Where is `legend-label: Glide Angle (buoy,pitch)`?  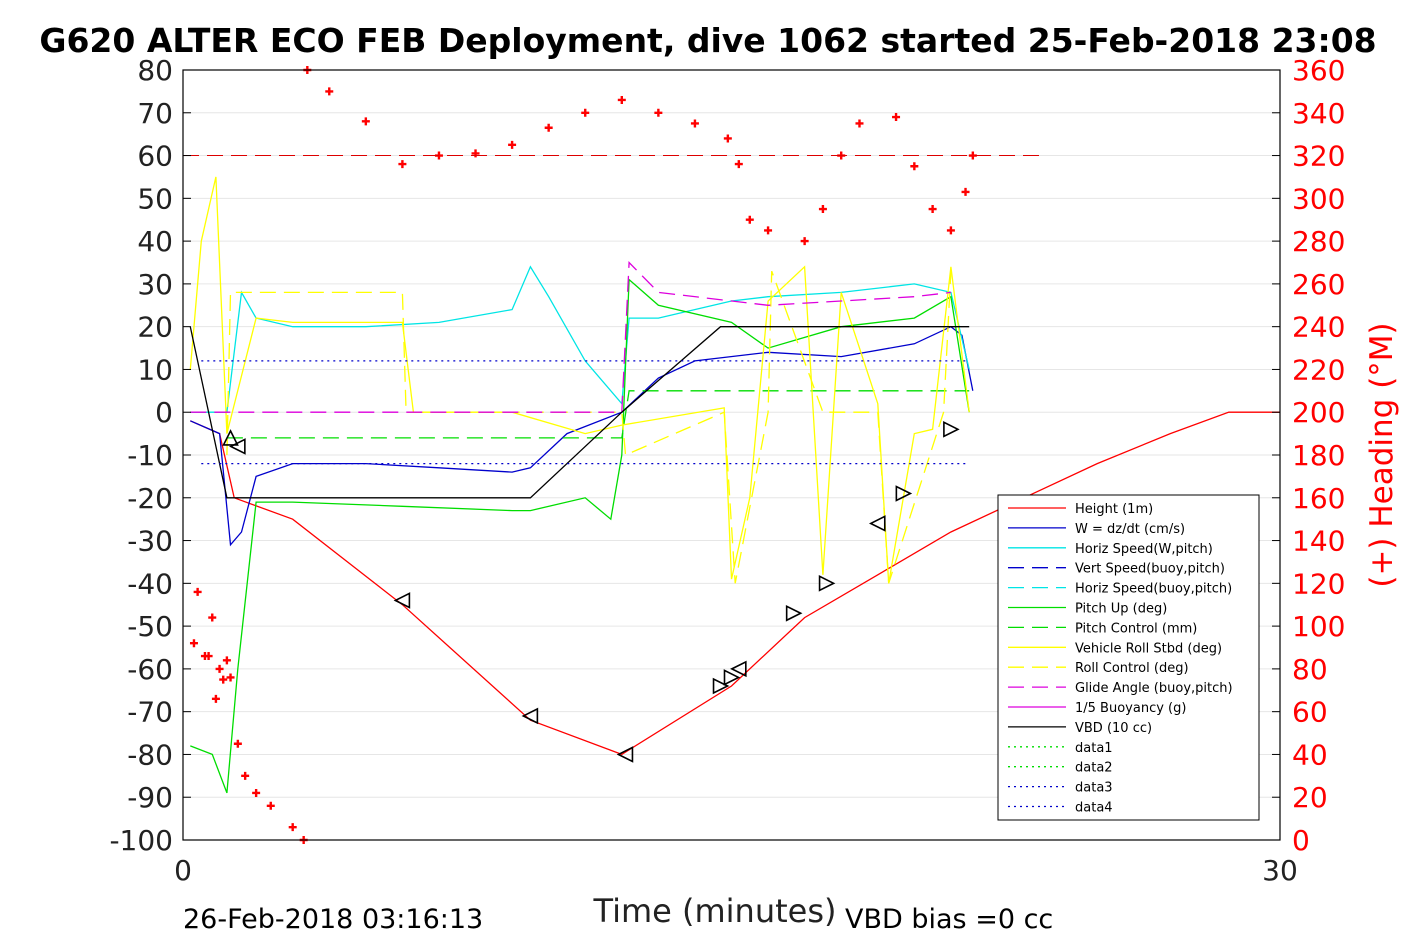 legend-label: Glide Angle (buoy,pitch) is located at coordinates (1154, 688).